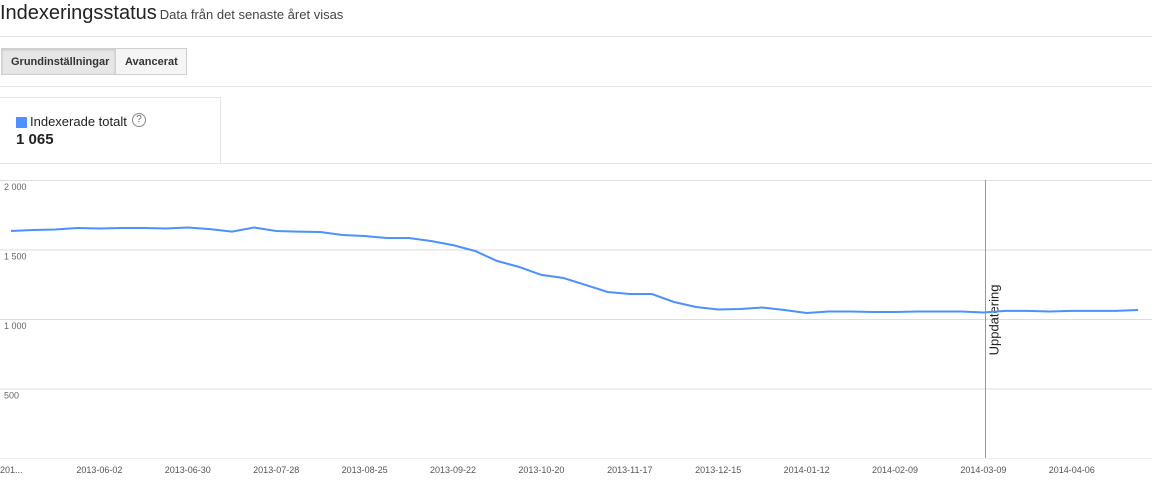 This screenshot has width=1158, height=494. I want to click on x-tick-label: 2013-08-25, so click(365, 470).